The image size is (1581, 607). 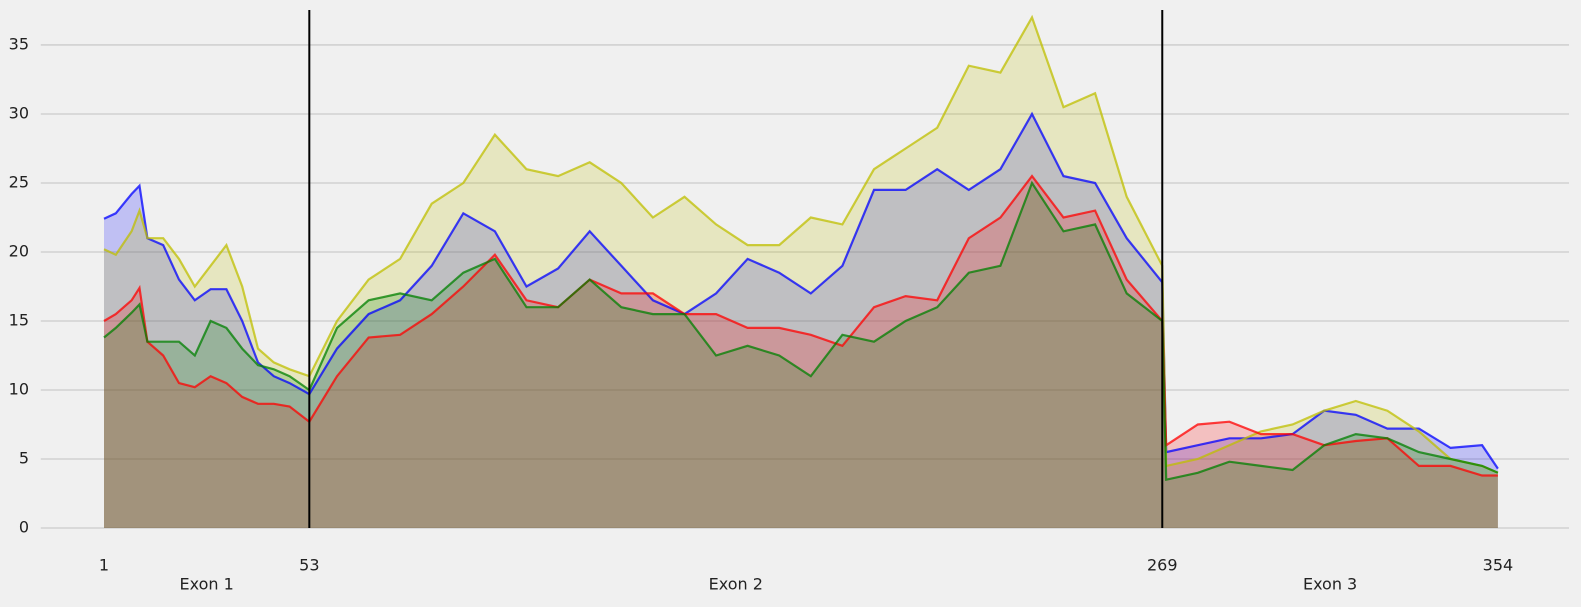 I want to click on region-label: Exon 3, so click(x=1330, y=584).